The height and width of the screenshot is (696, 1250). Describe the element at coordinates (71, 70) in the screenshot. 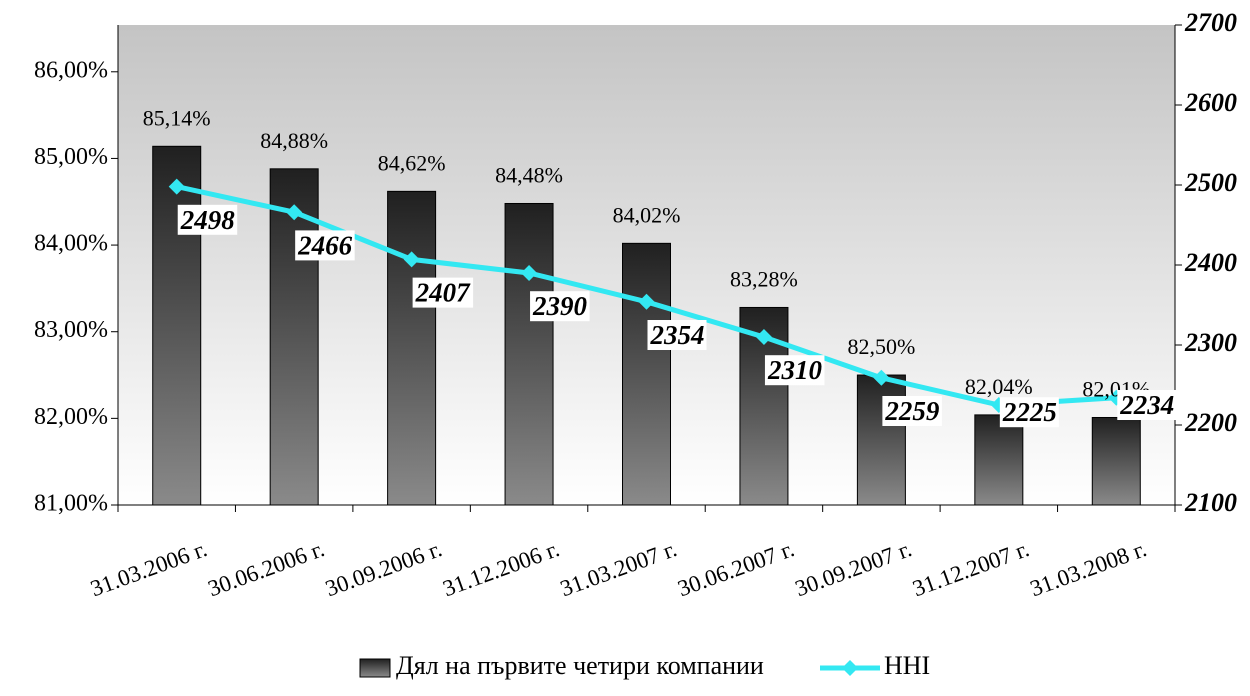

I see `y-tick-label: 86,00%` at that location.